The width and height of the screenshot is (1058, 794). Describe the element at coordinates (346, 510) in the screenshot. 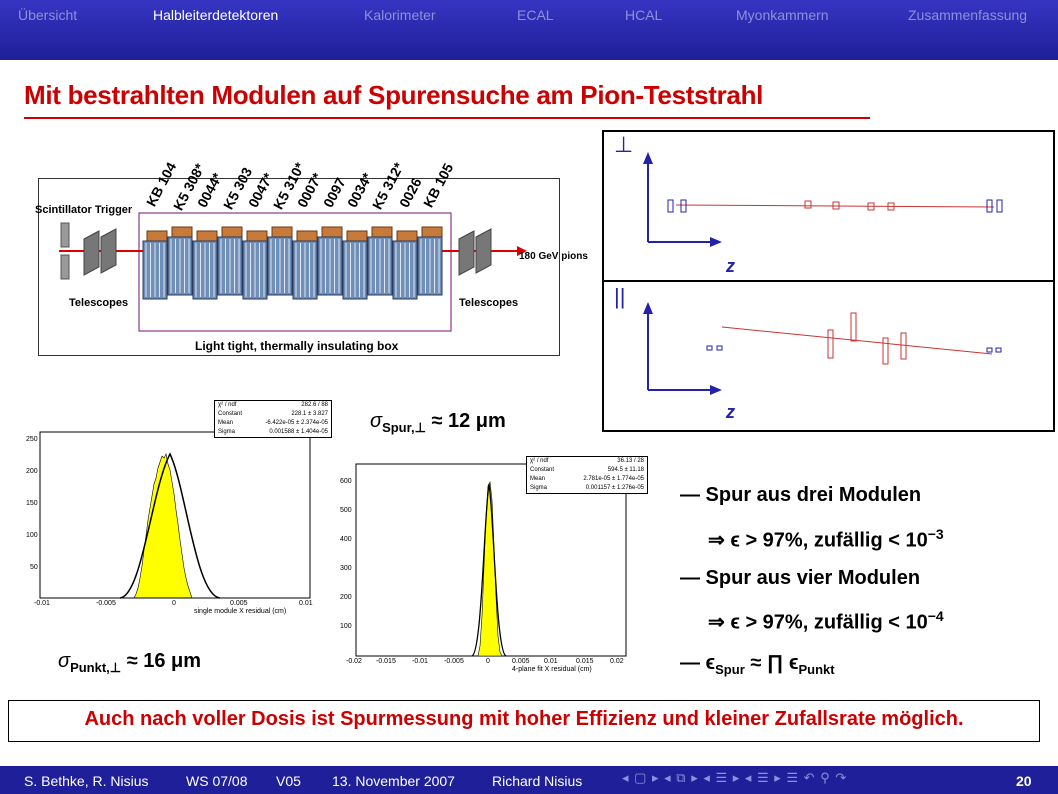

I see `y-tick: 500` at that location.